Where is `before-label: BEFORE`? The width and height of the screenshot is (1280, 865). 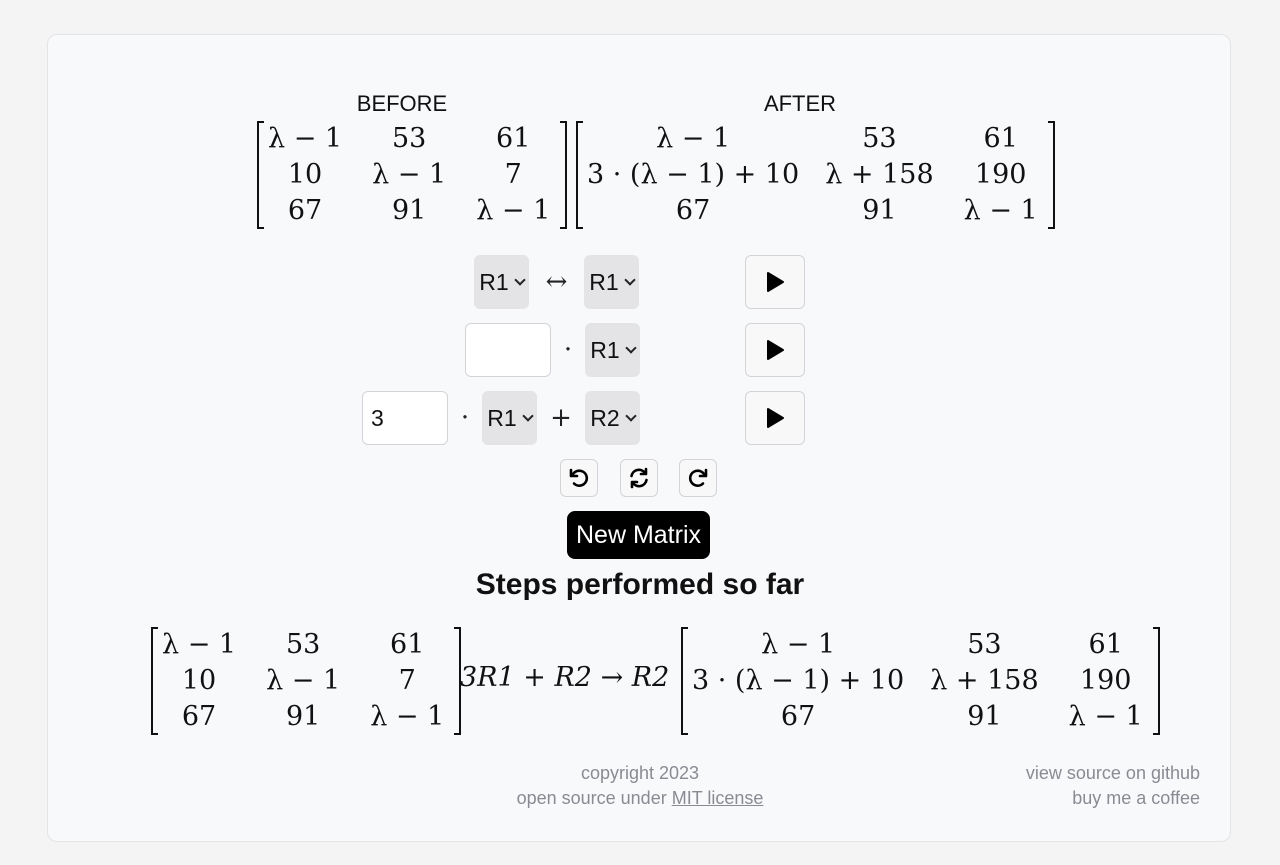
before-label: BEFORE is located at coordinates (402, 103).